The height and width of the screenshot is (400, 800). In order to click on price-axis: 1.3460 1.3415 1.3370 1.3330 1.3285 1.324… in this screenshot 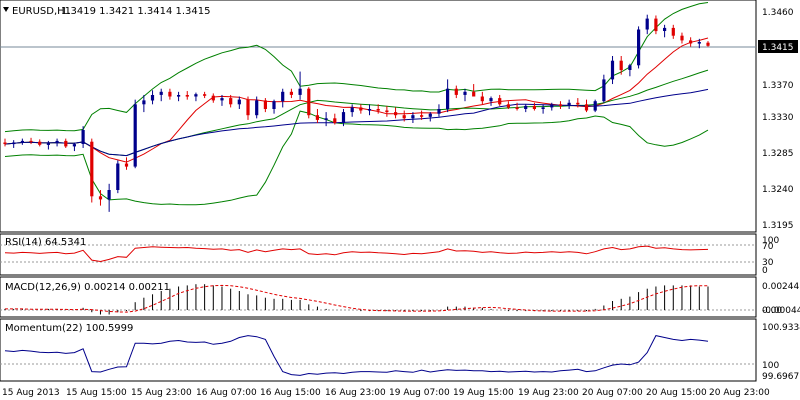, I will do `click(778, 119)`.